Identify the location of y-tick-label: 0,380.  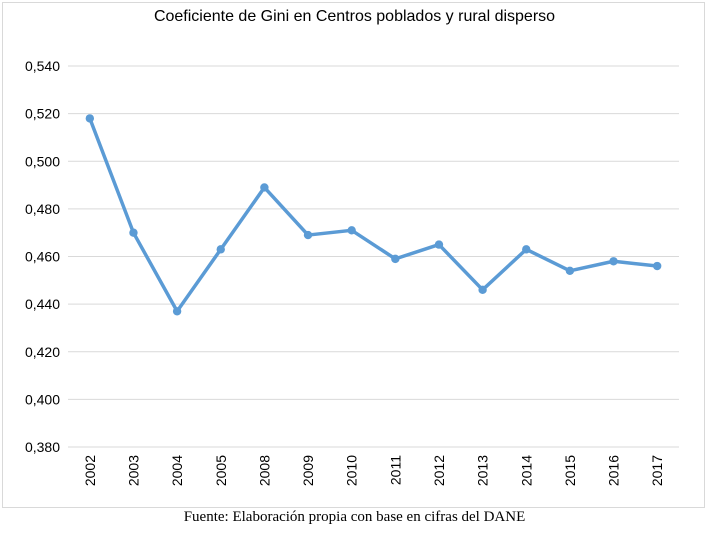
(42, 447).